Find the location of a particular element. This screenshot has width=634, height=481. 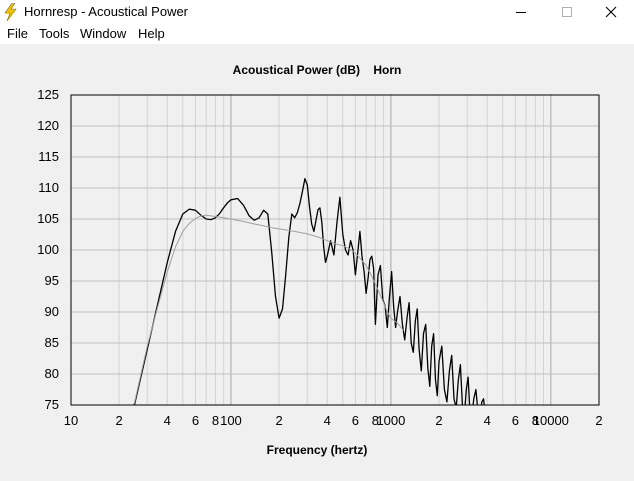

y-ticks: 75 80 85 90 95 100 105 110 115 120 125 is located at coordinates (48, 249).